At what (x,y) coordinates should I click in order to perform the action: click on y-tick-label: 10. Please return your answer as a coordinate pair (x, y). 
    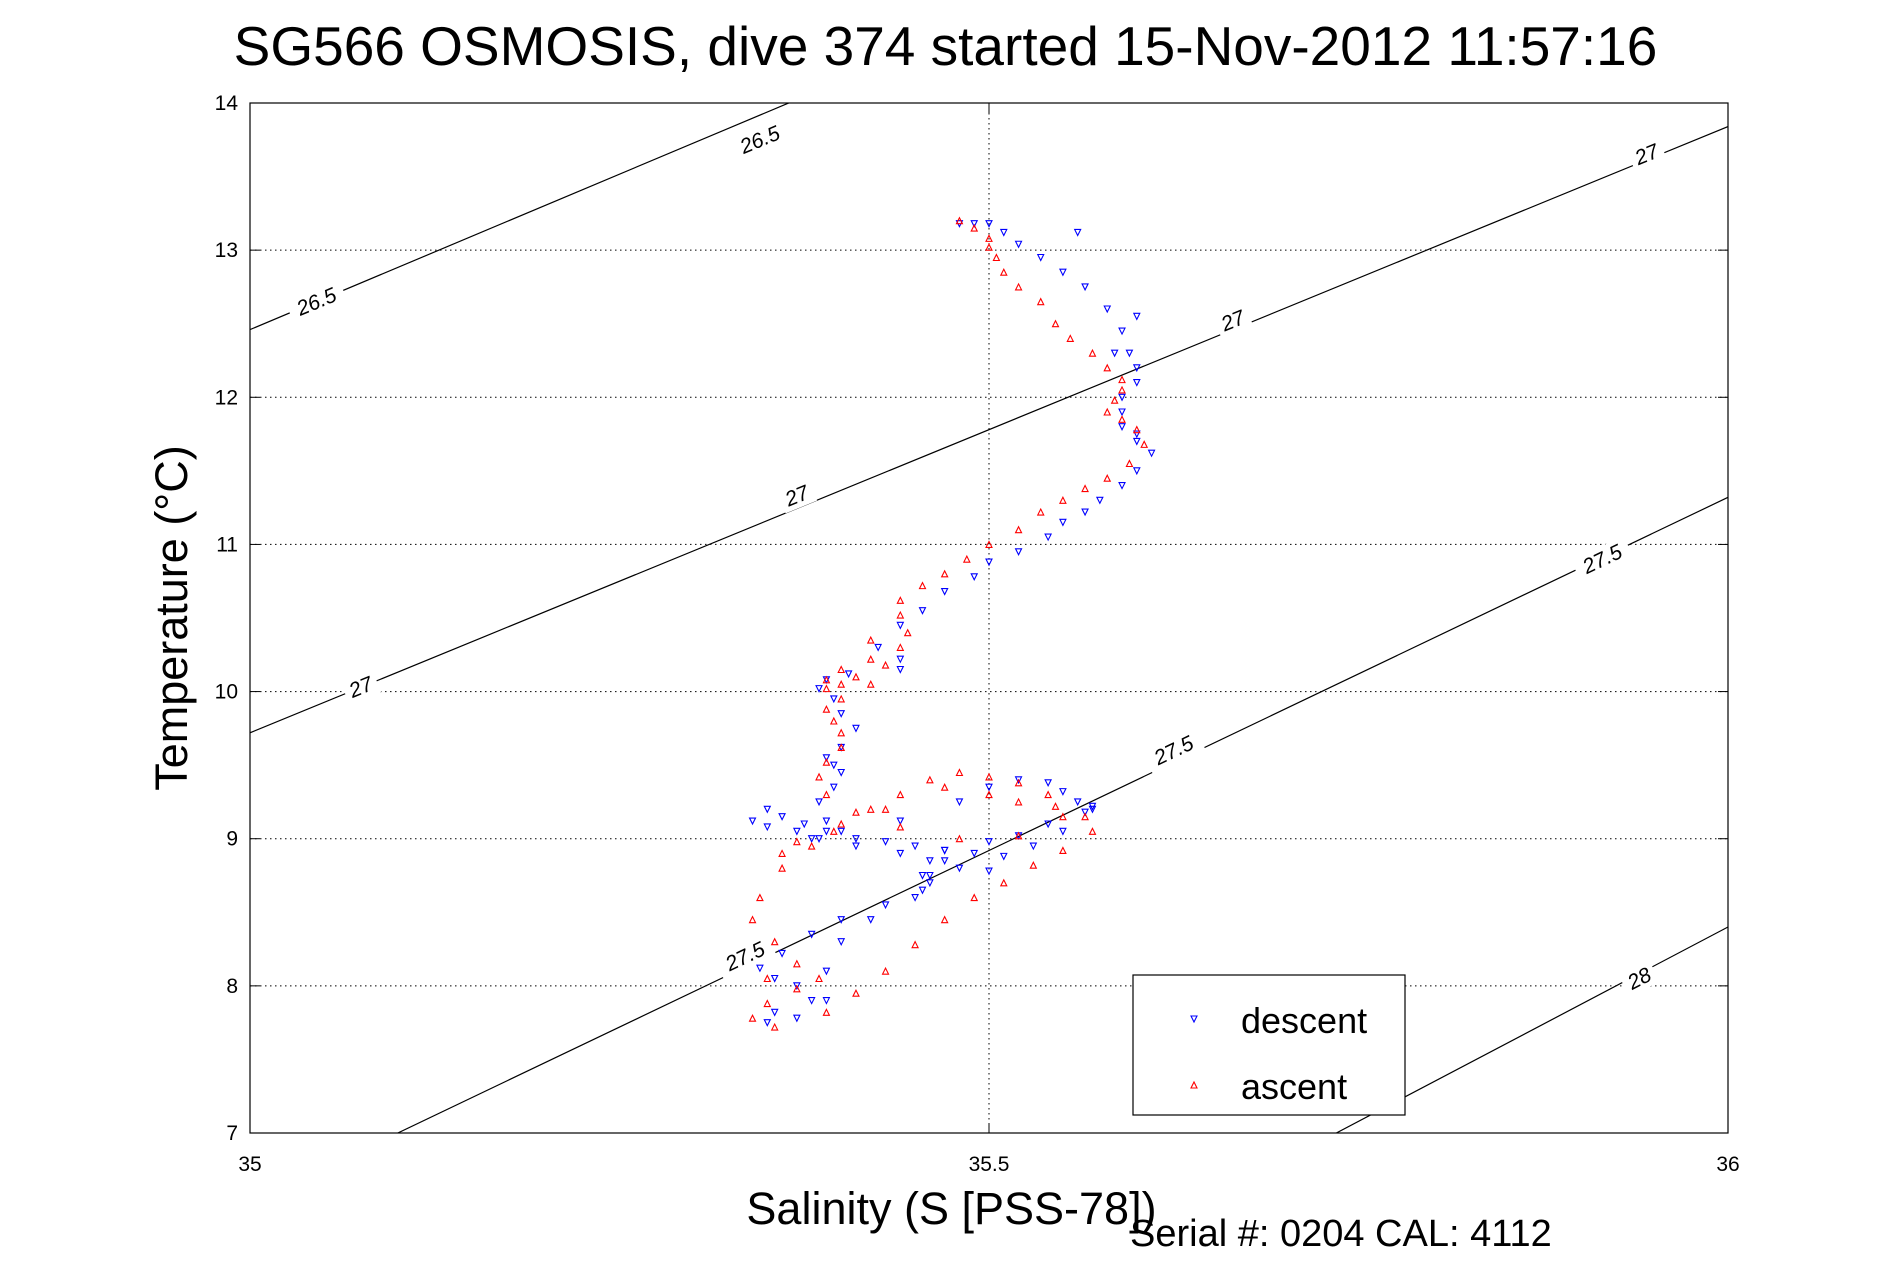
    Looking at the image, I should click on (226, 692).